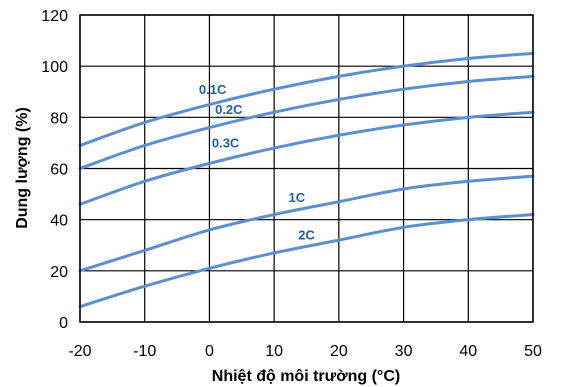 This screenshot has width=561, height=387. What do you see at coordinates (59, 118) in the screenshot?
I see `y-tick-label: 80` at bounding box center [59, 118].